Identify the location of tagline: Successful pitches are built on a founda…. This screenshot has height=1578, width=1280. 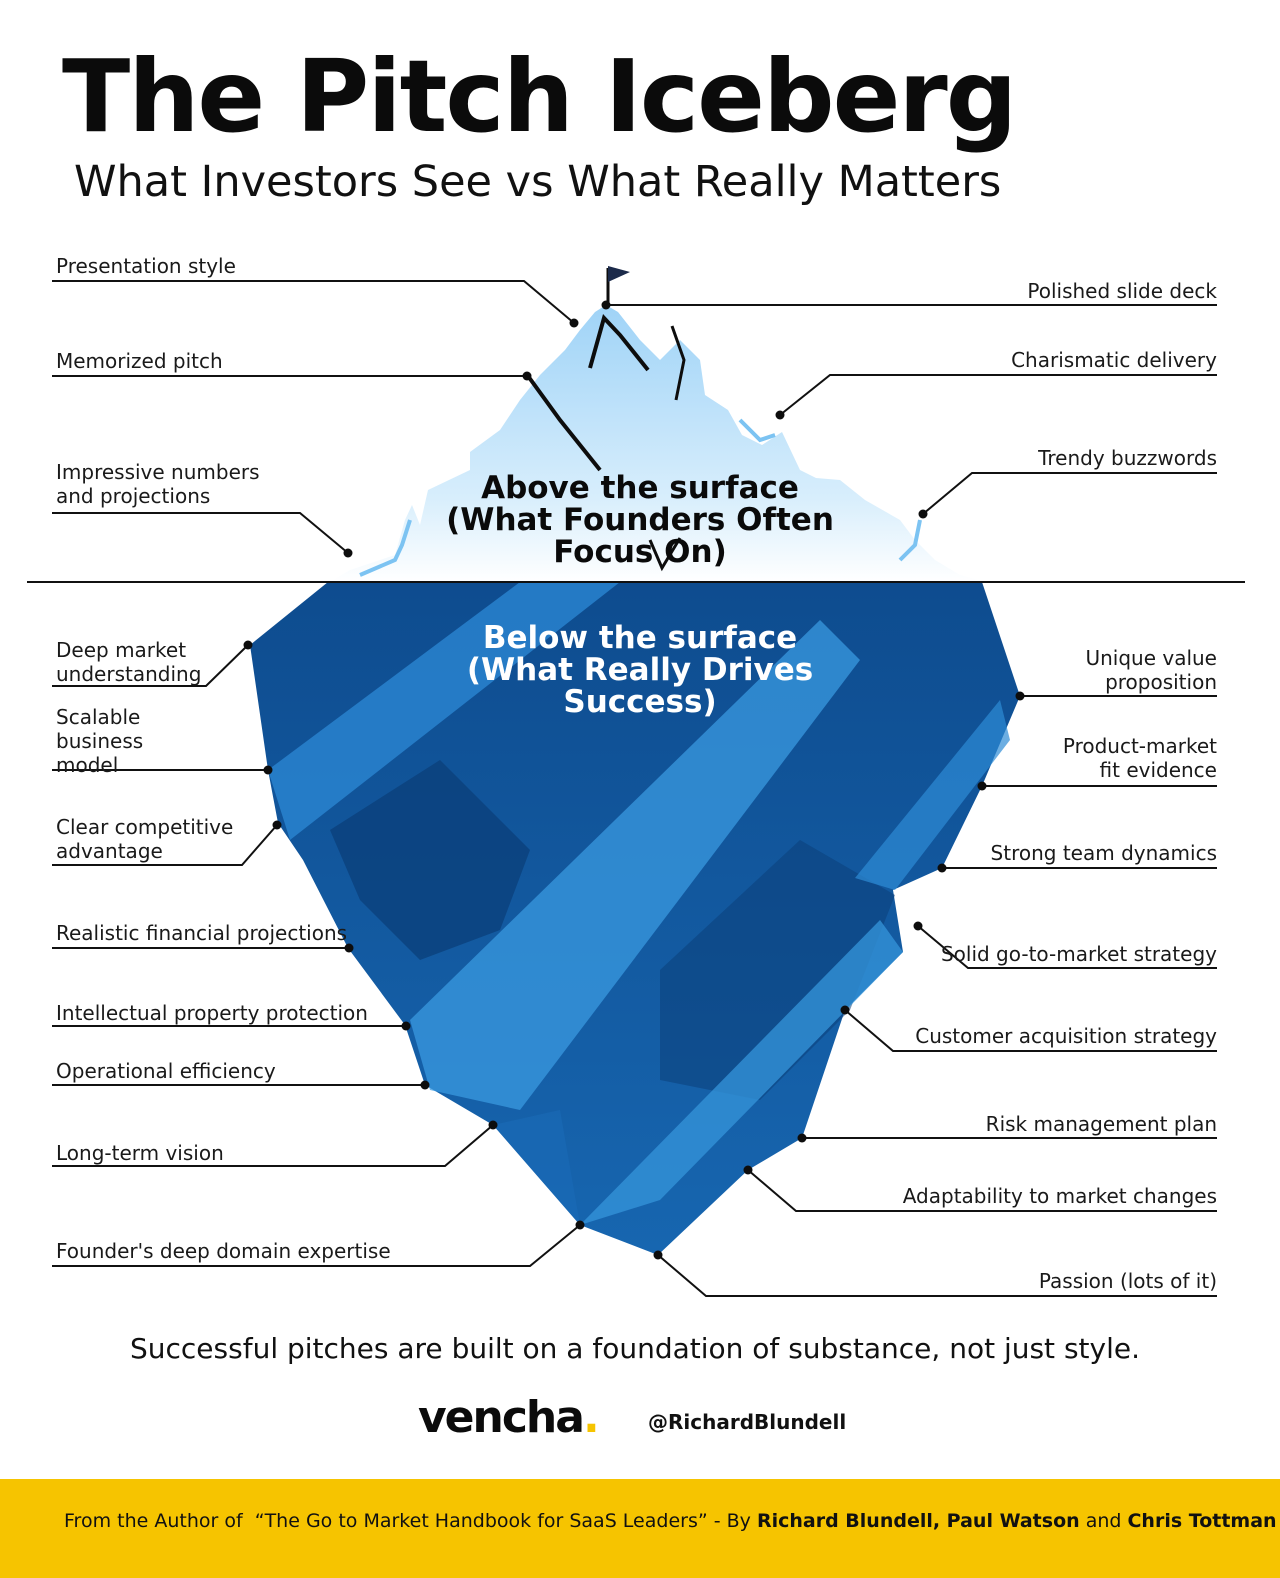
(635, 1348).